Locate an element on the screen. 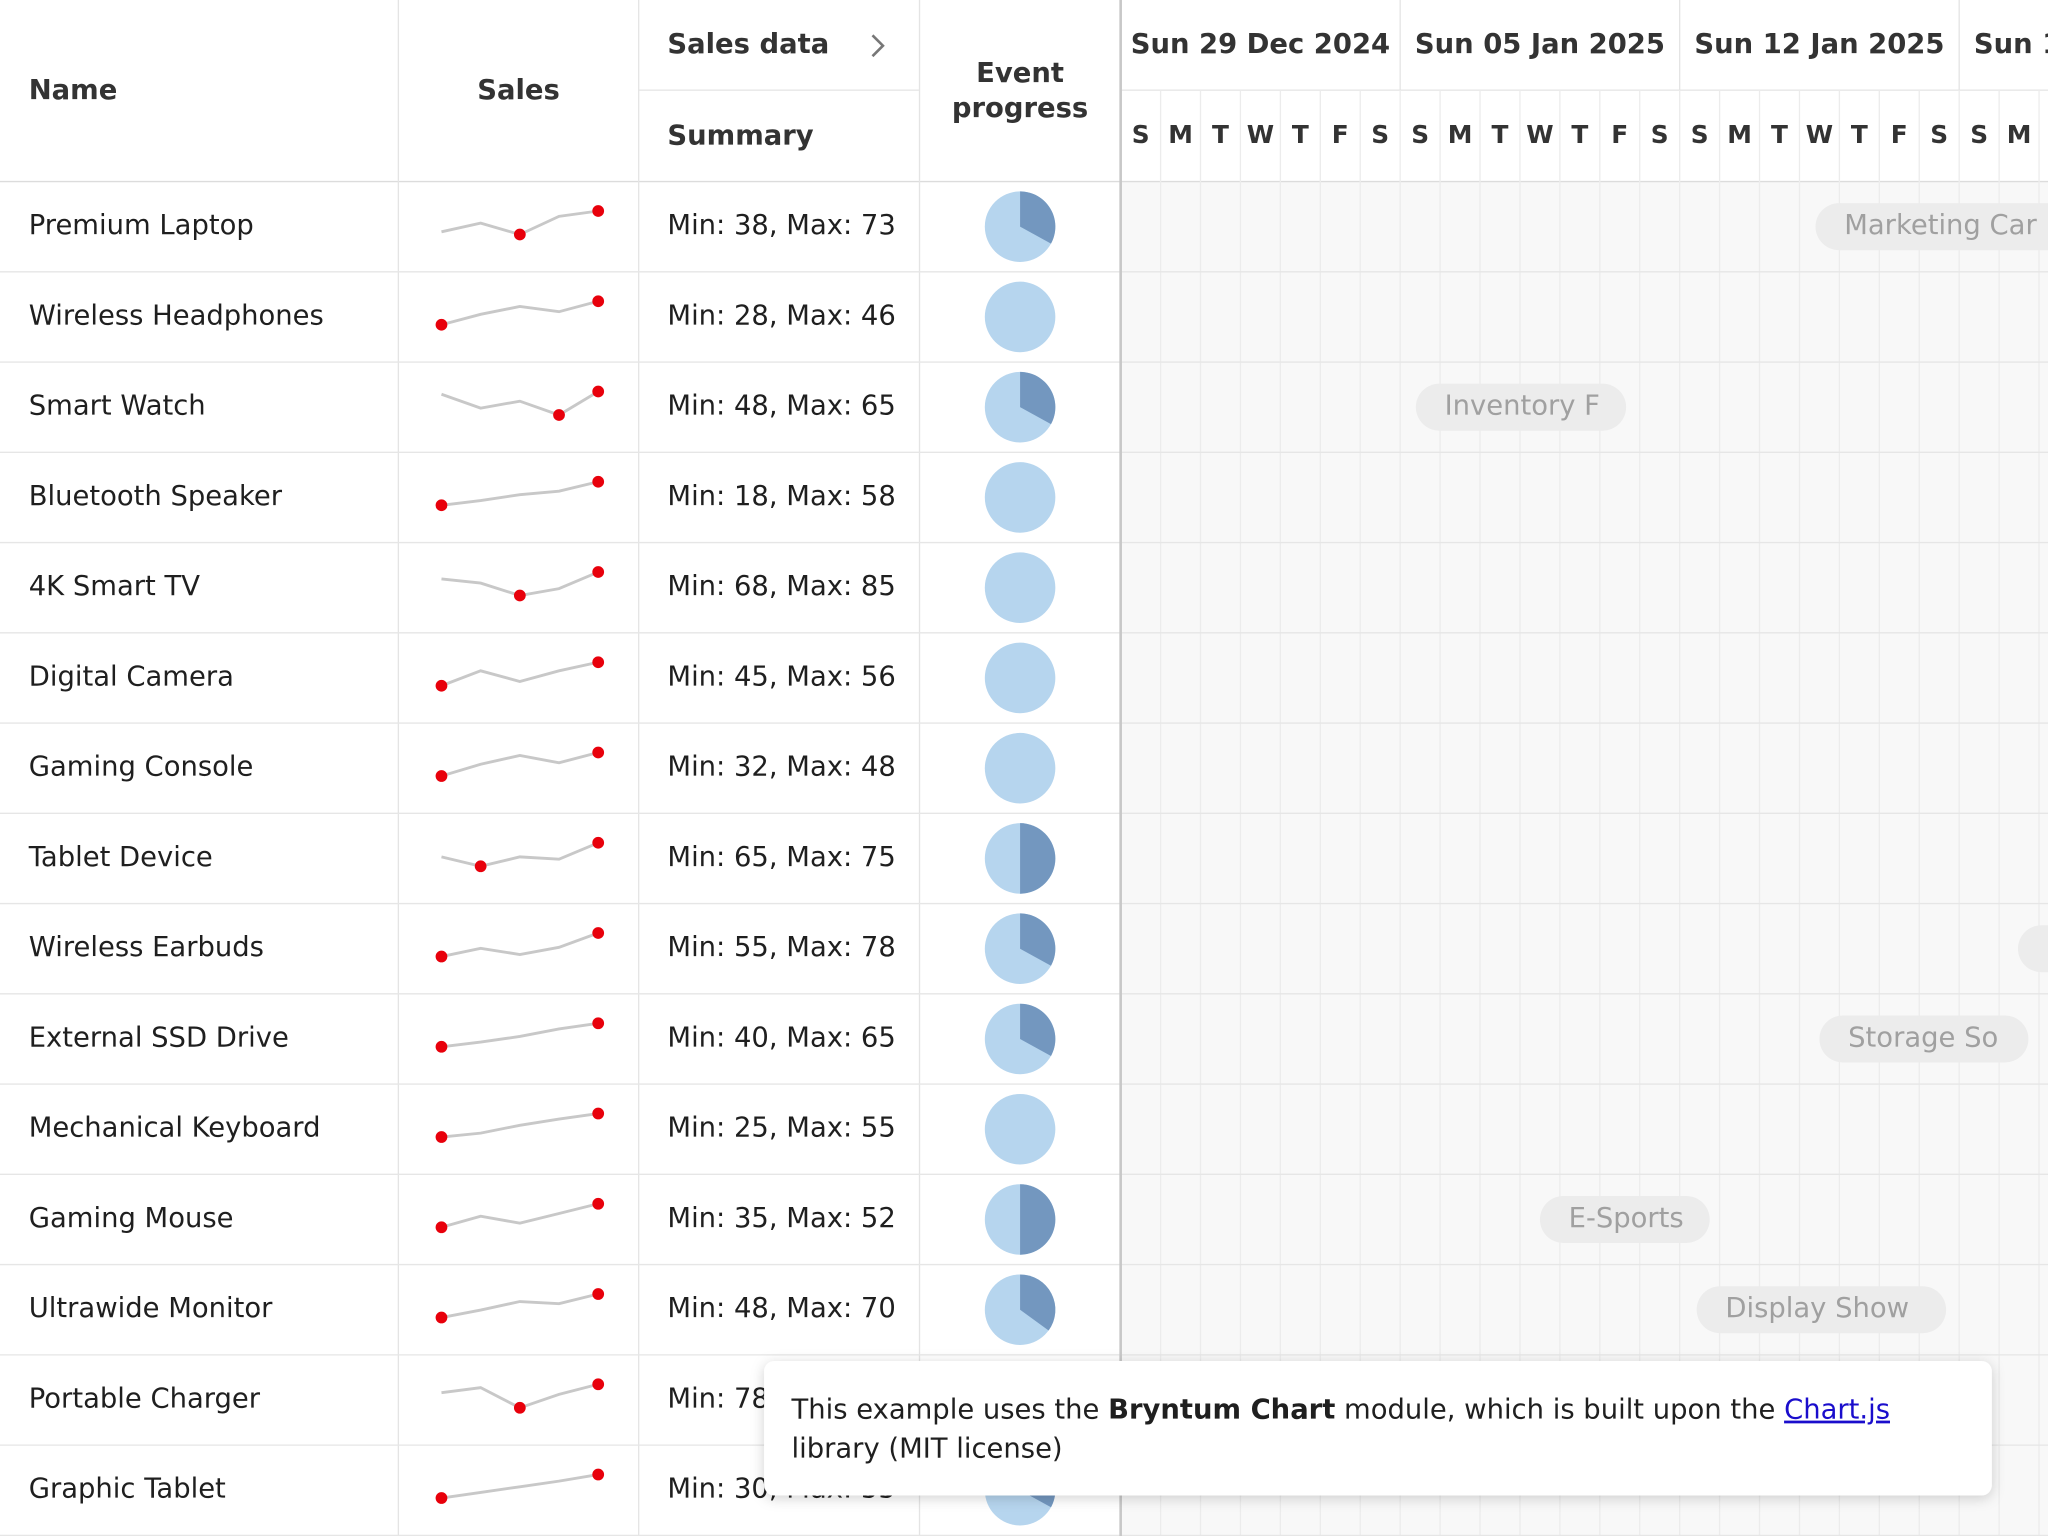  text: module, which is built upon the is located at coordinates (1559, 1409).